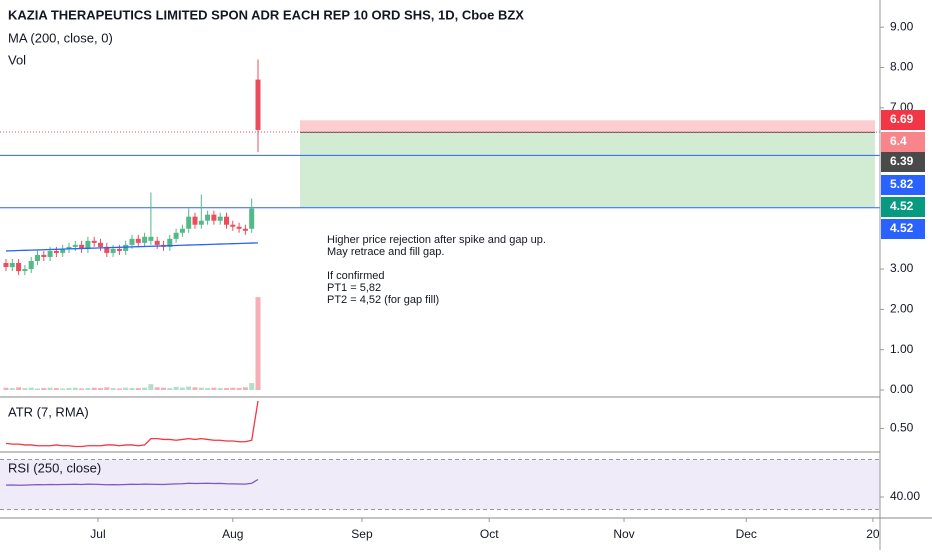  I want to click on legend-label: Vol, so click(17, 59).